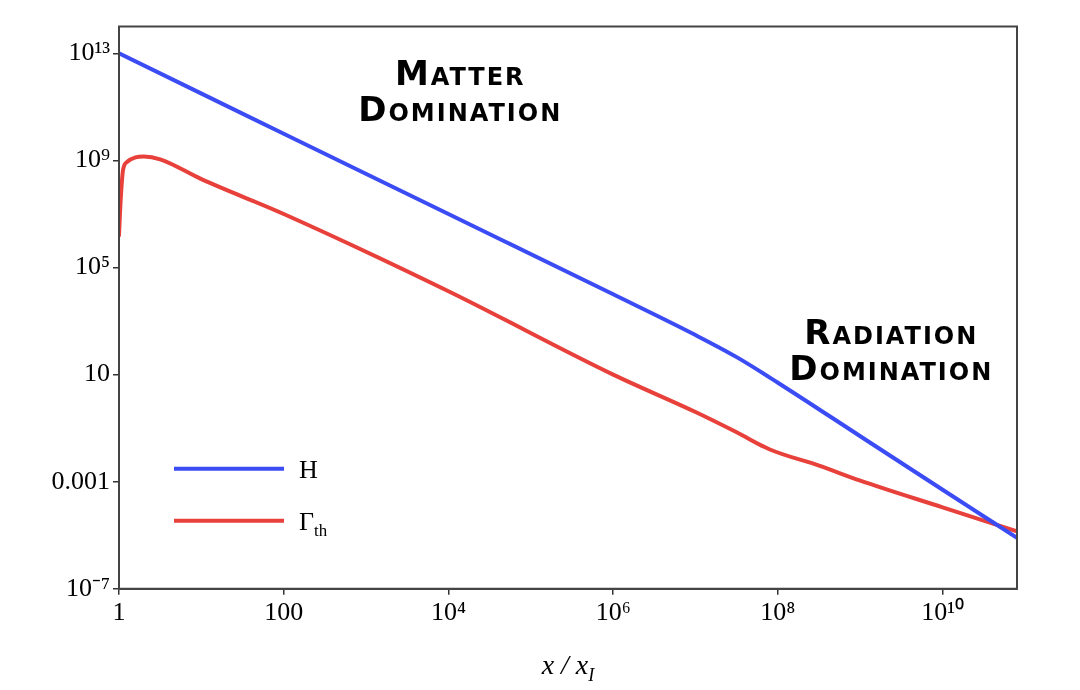  Describe the element at coordinates (460, 90) in the screenshot. I see `annotation: Matter Domination` at that location.